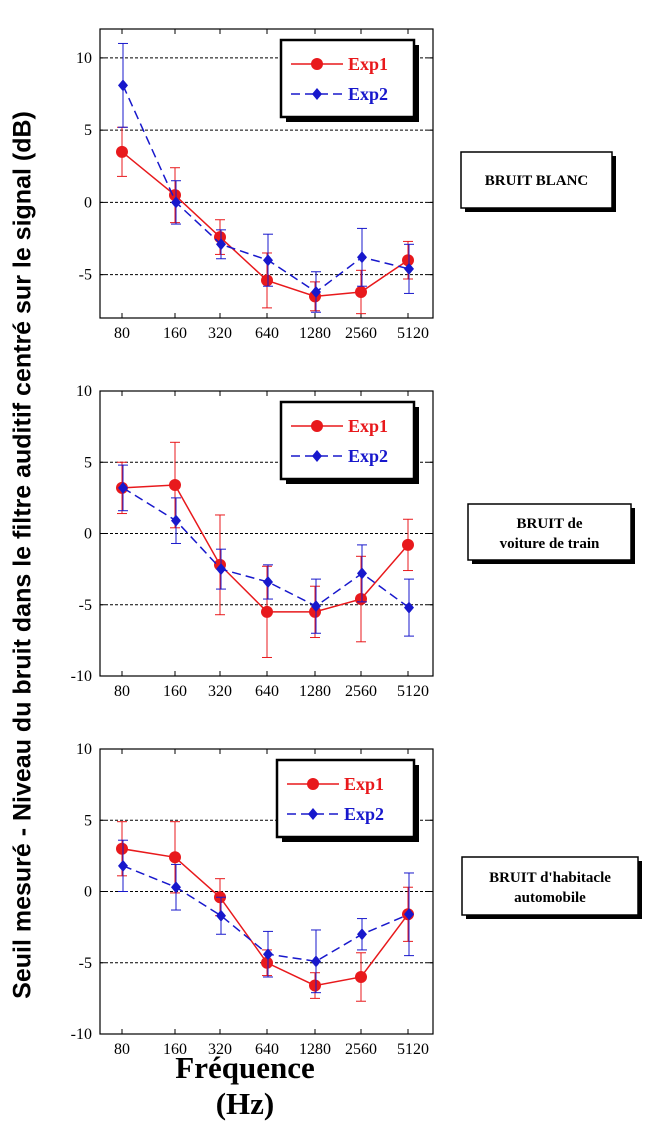 This screenshot has height=1122, width=651. I want to click on panel-label: voiture de train, so click(550, 544).